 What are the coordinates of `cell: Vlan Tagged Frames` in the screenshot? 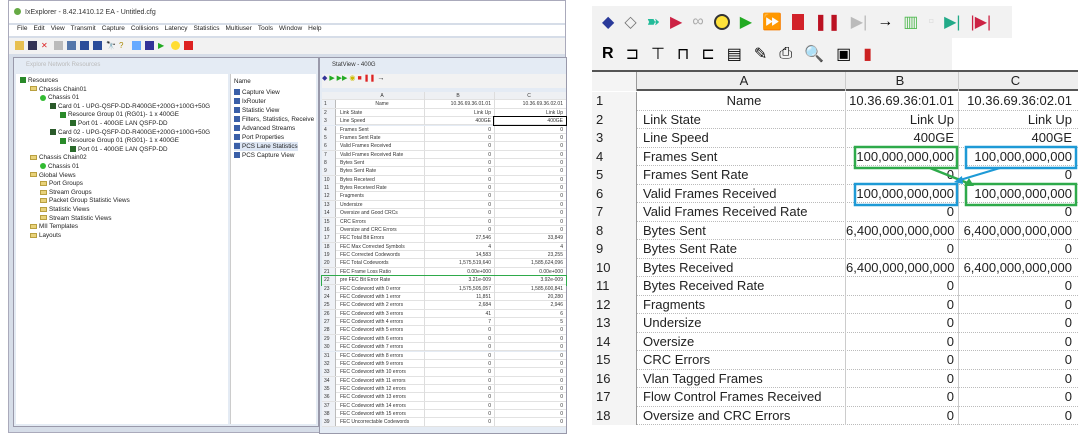 It's located at (703, 378).